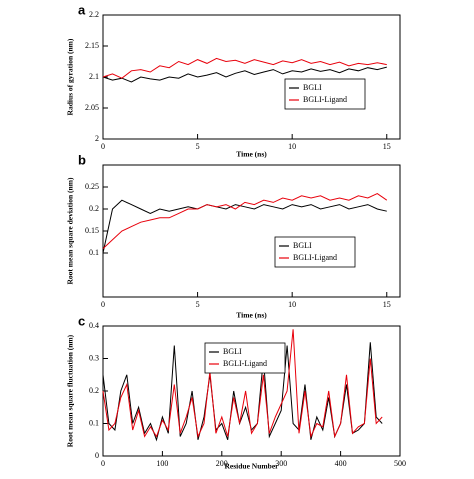 The image size is (474, 479). Describe the element at coordinates (70, 230) in the screenshot. I see `y-axis-label: Root mean square deviation (nm)` at that location.